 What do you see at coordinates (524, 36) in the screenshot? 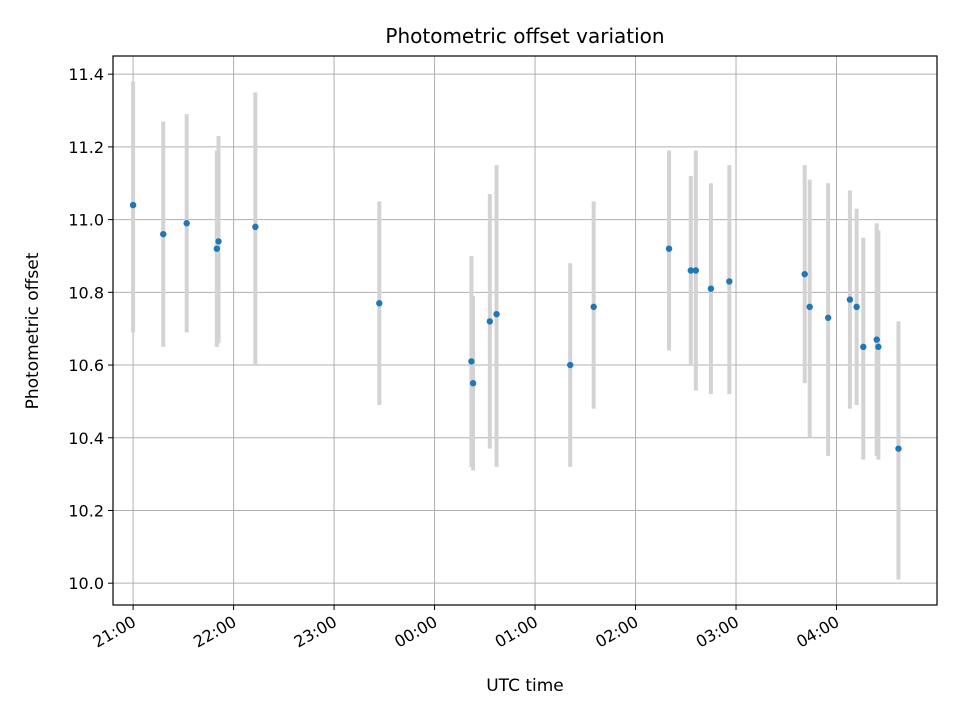
I see `chart-title: Photometric offset variation` at bounding box center [524, 36].